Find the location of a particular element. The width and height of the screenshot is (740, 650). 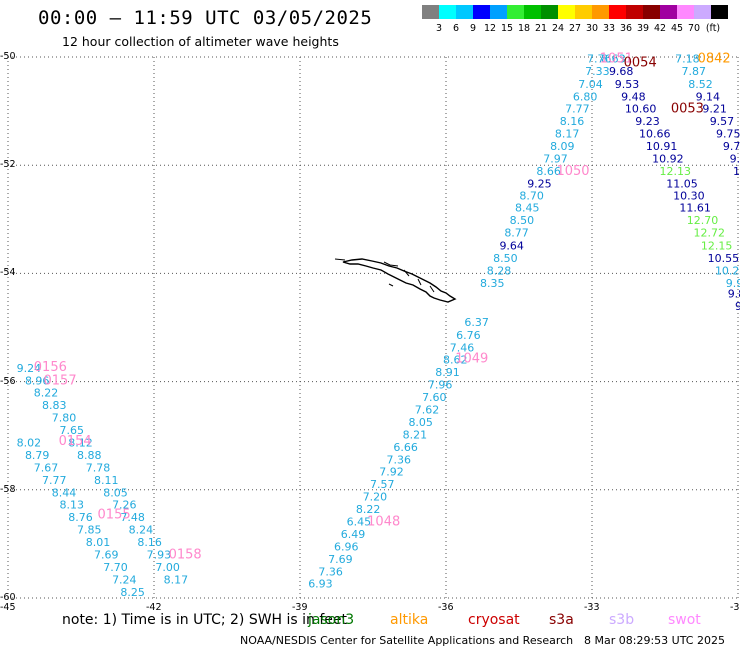

legend-entry-s3b: s3b is located at coordinates (622, 620).